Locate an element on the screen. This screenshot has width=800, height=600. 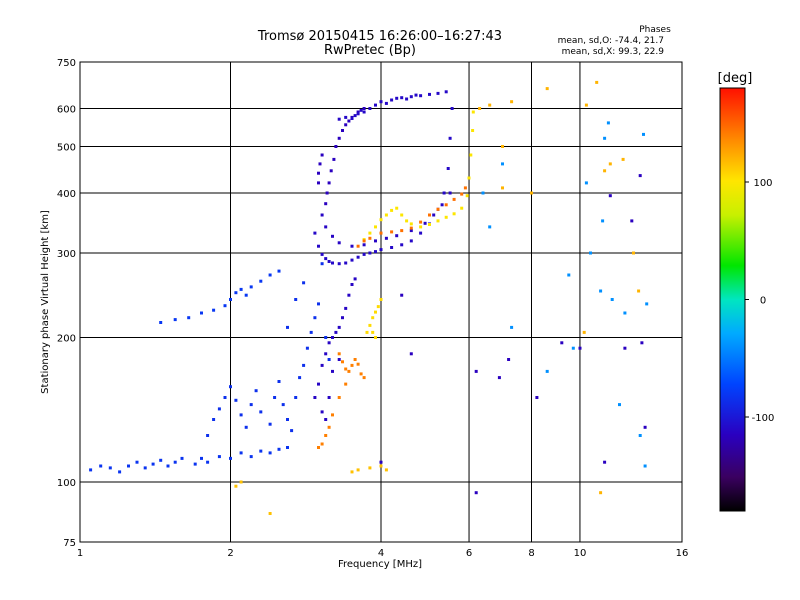
chart-title: Tromsø 20150415 16:26:00–16:27:43 is located at coordinates (379, 36).